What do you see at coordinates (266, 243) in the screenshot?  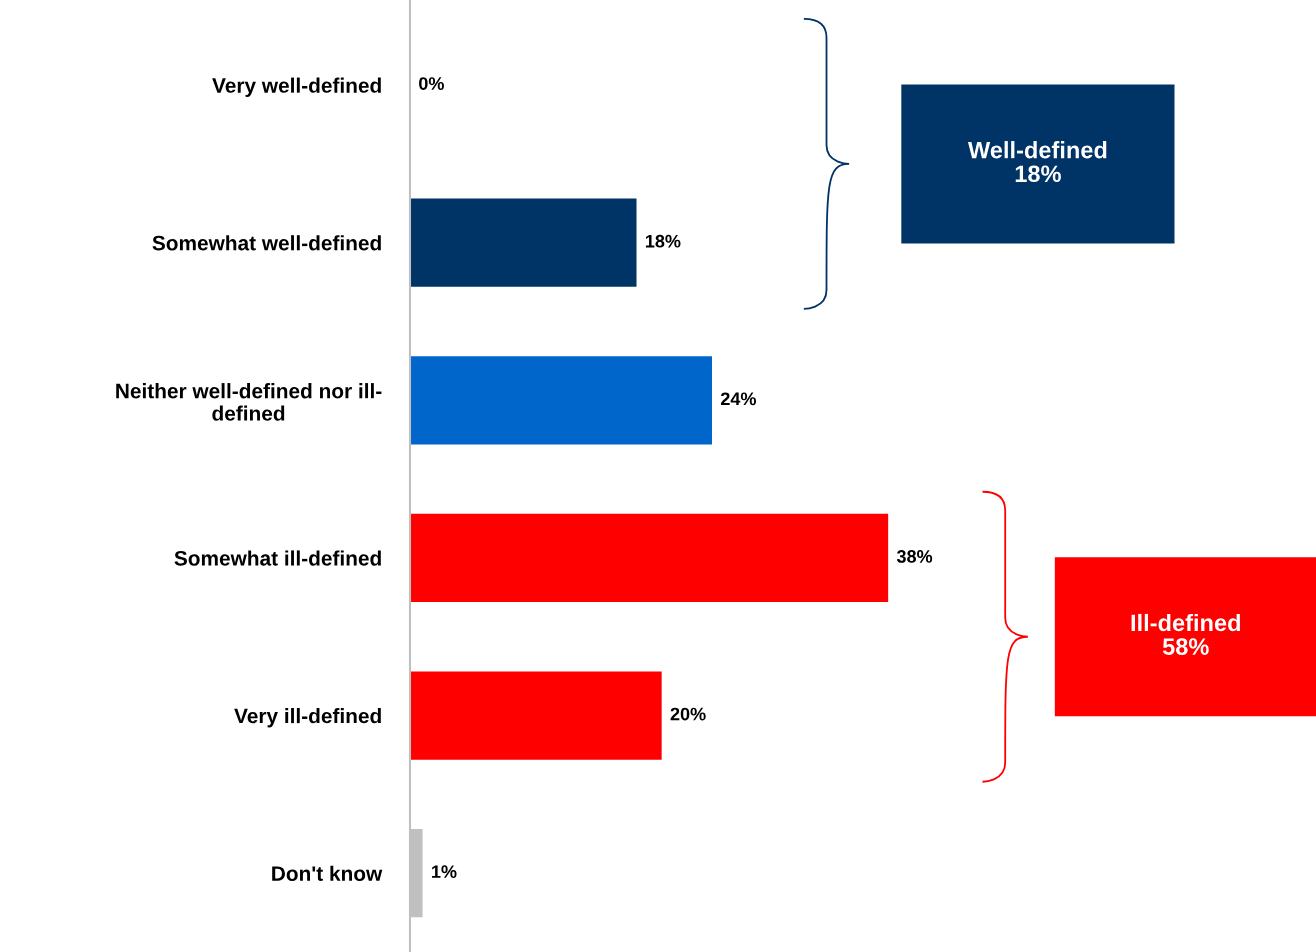 I see `y-tick-label: Somewhat well-defined` at bounding box center [266, 243].